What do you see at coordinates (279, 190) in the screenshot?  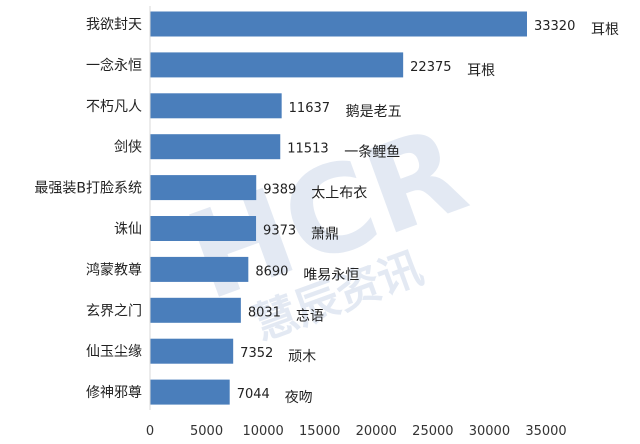 I see `value-label: 9389` at bounding box center [279, 190].